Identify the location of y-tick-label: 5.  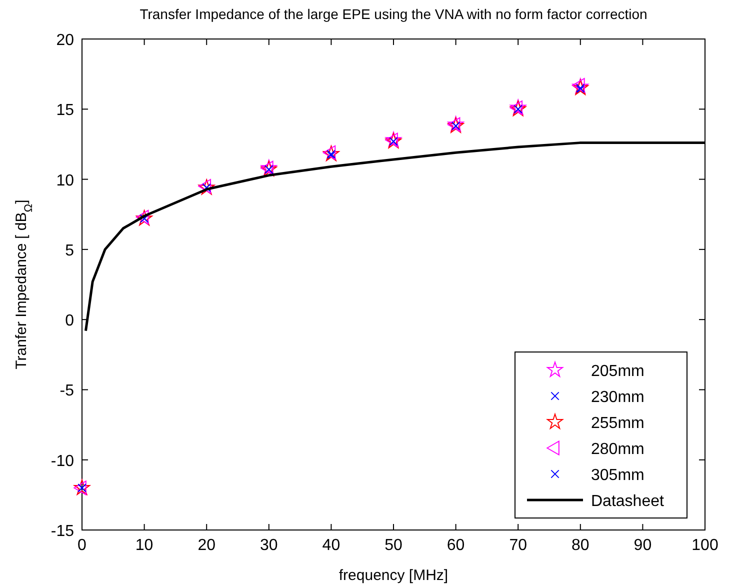
(69, 251).